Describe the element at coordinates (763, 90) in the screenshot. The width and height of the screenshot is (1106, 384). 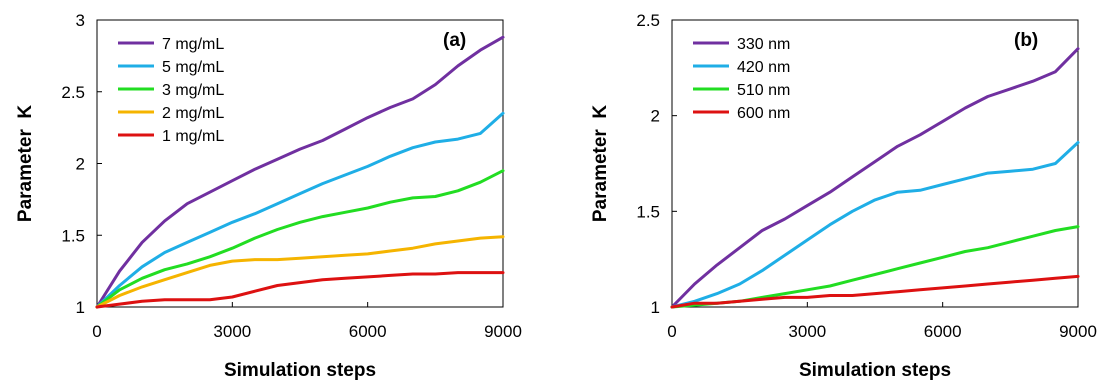
I see `legend-entry: 510 nm` at that location.